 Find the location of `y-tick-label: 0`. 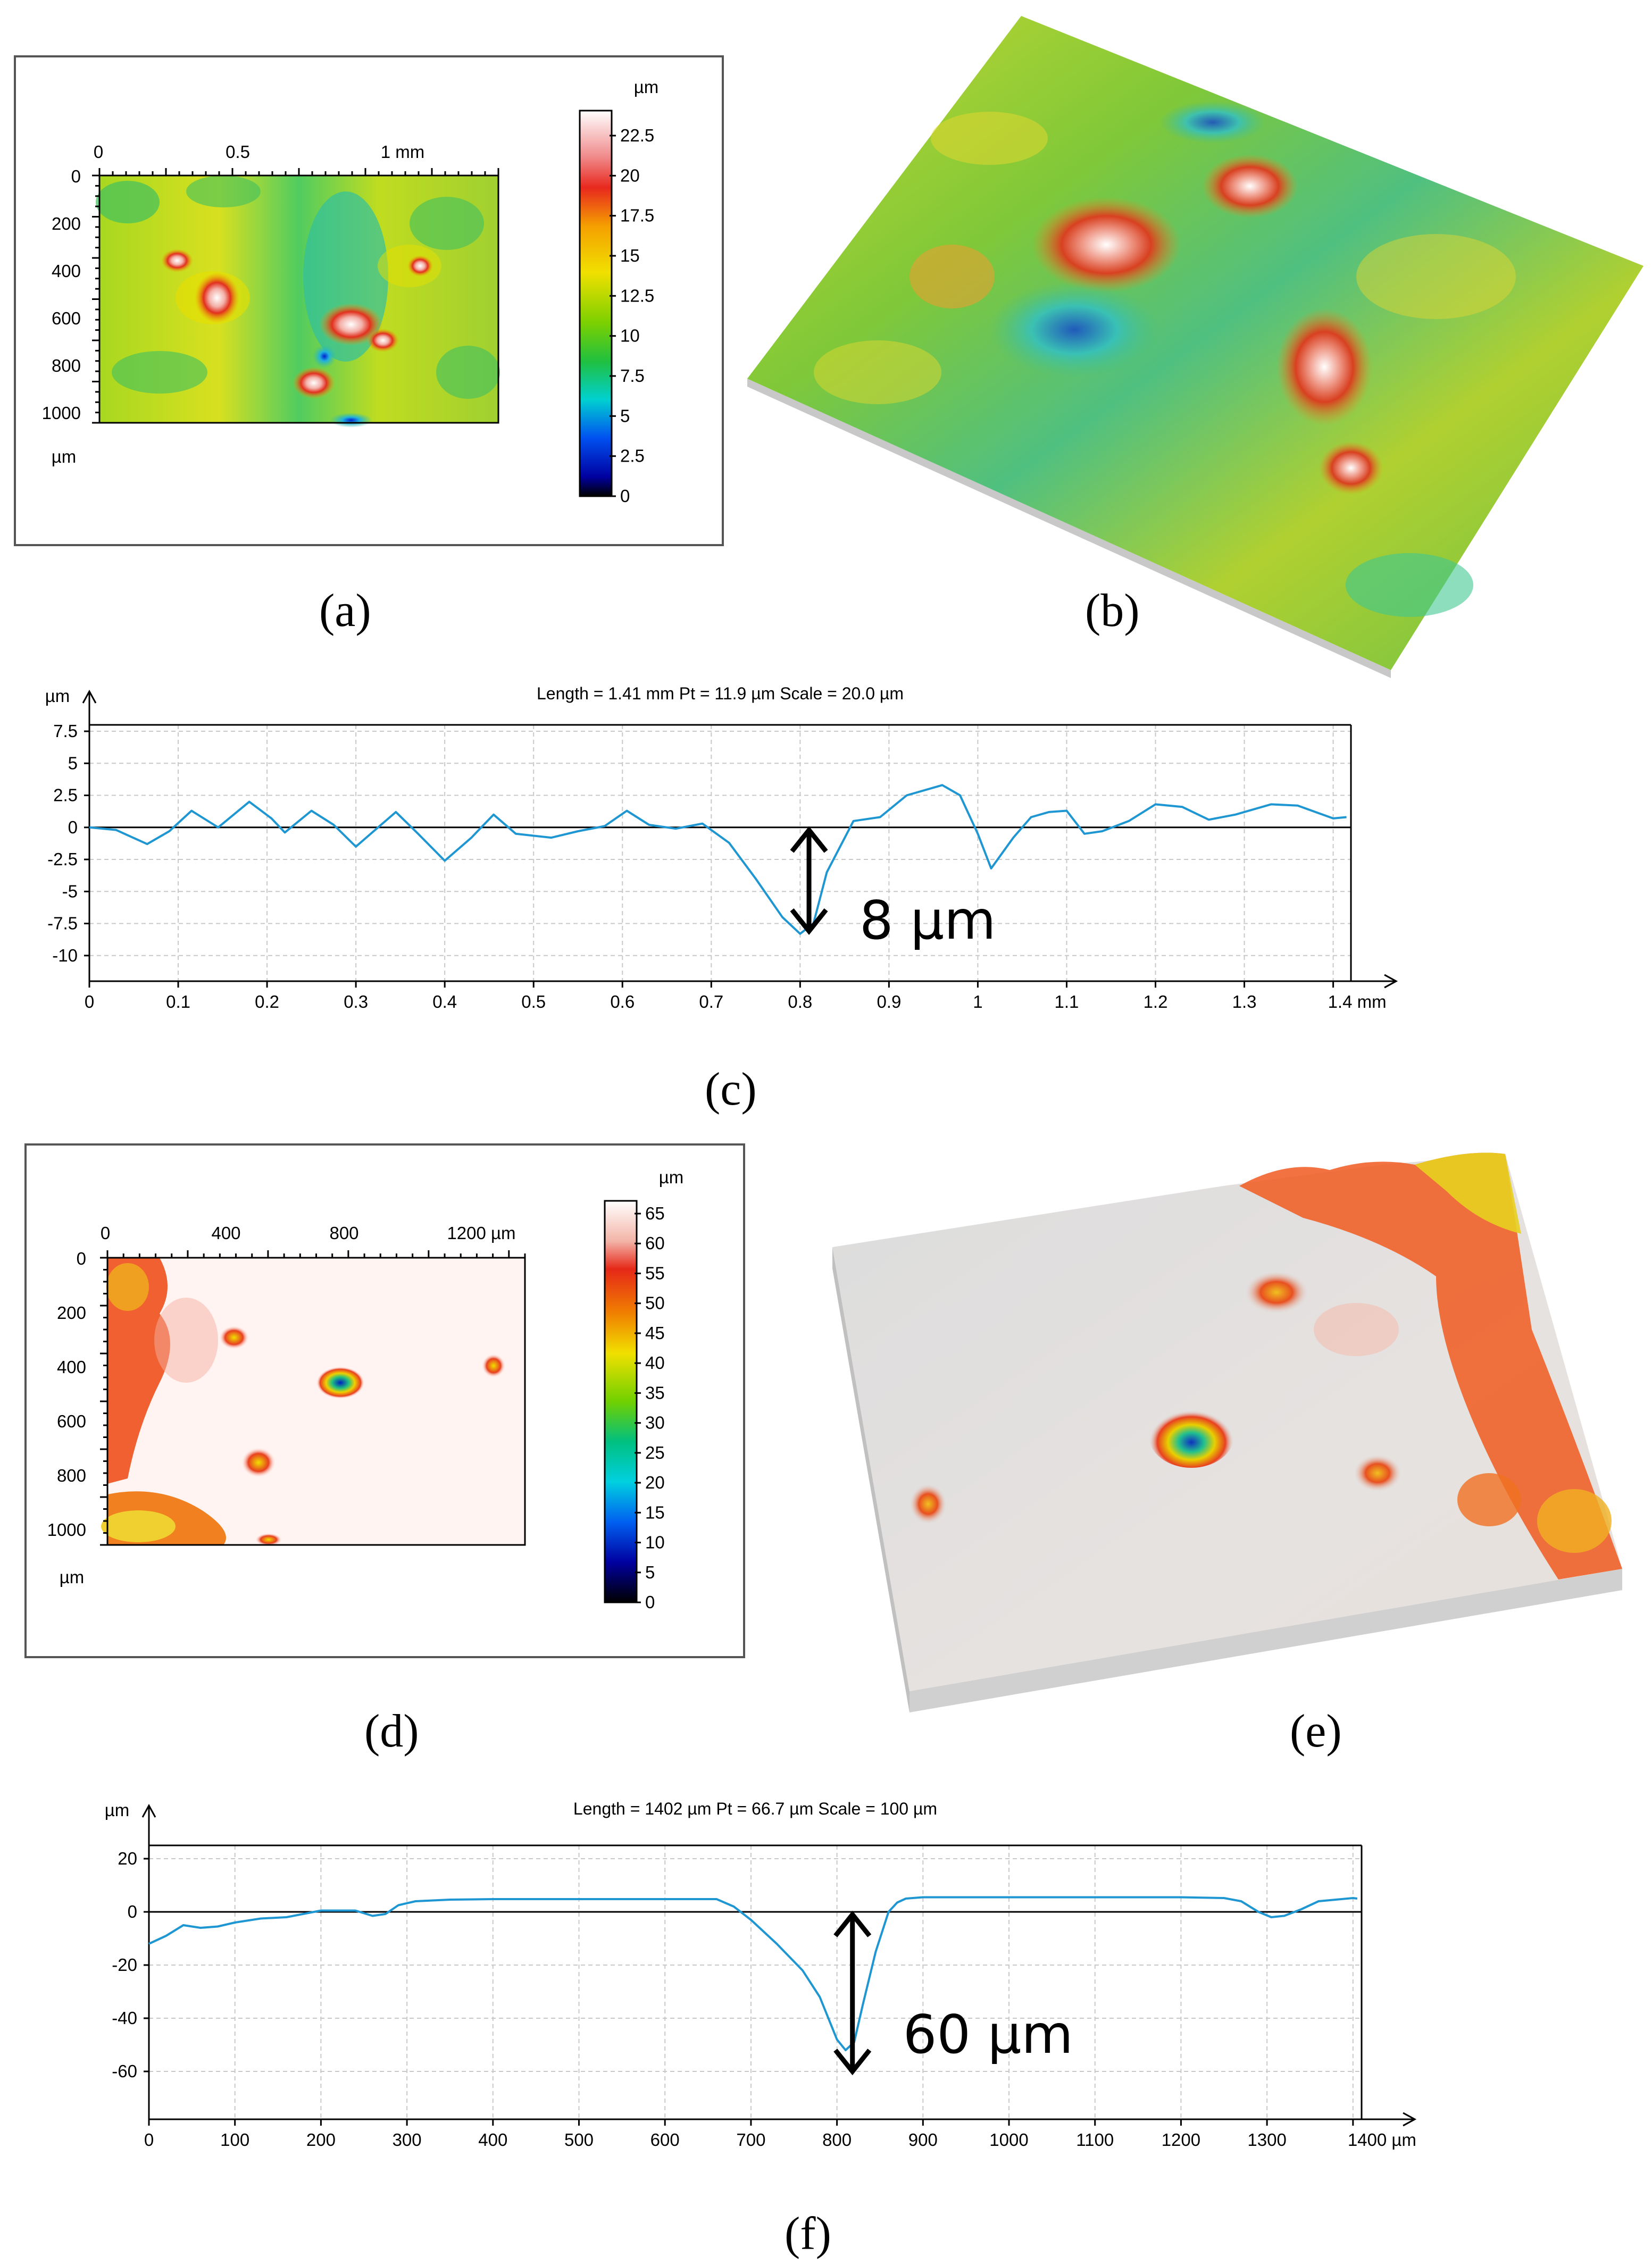

y-tick-label: 0 is located at coordinates (73, 827).